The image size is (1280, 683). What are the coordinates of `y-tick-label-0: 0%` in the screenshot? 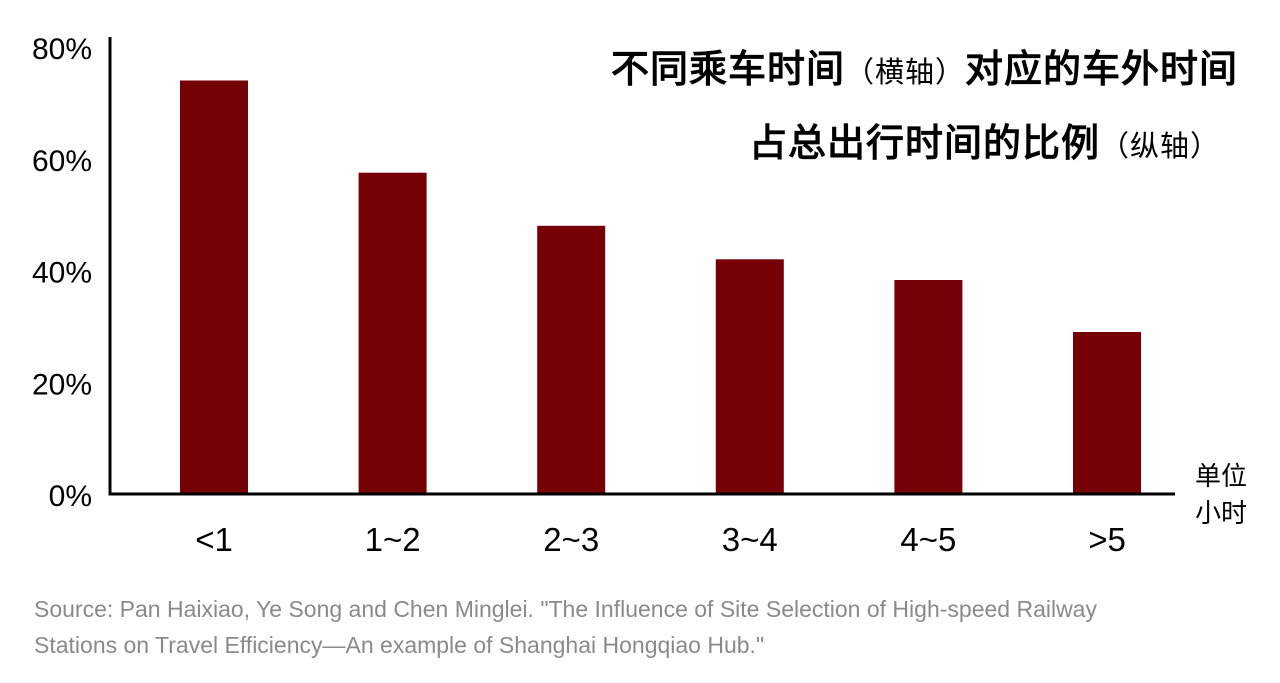 It's located at (70, 496).